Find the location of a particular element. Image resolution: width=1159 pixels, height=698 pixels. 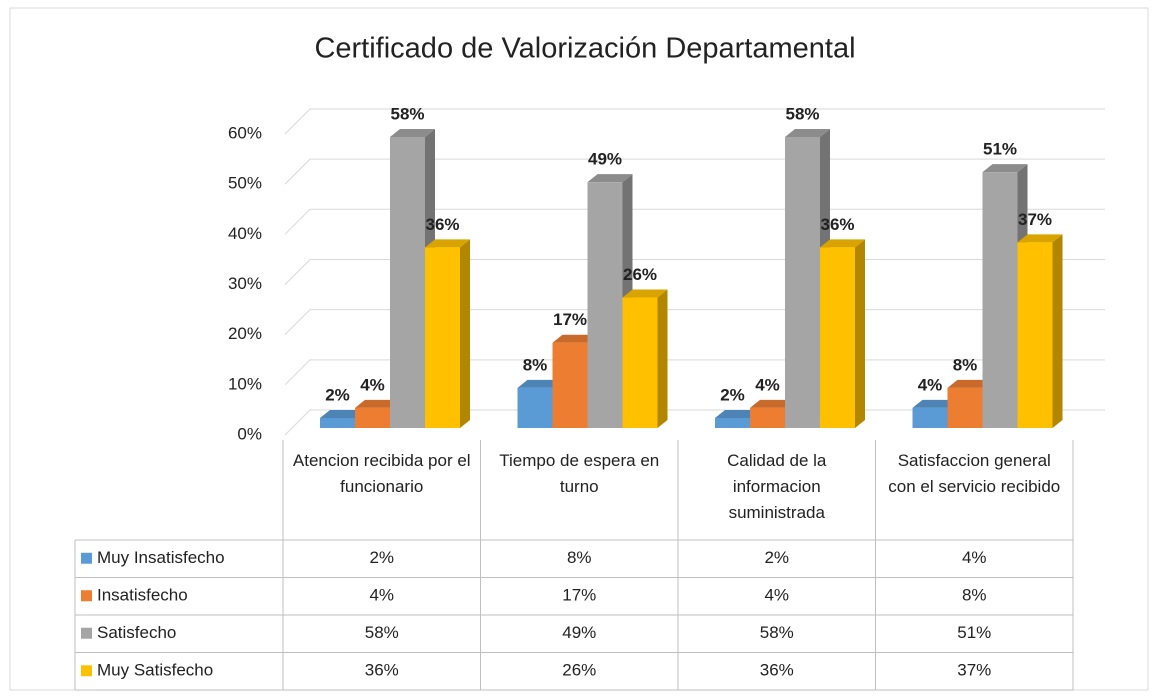

table-cell: 49% is located at coordinates (579, 632).